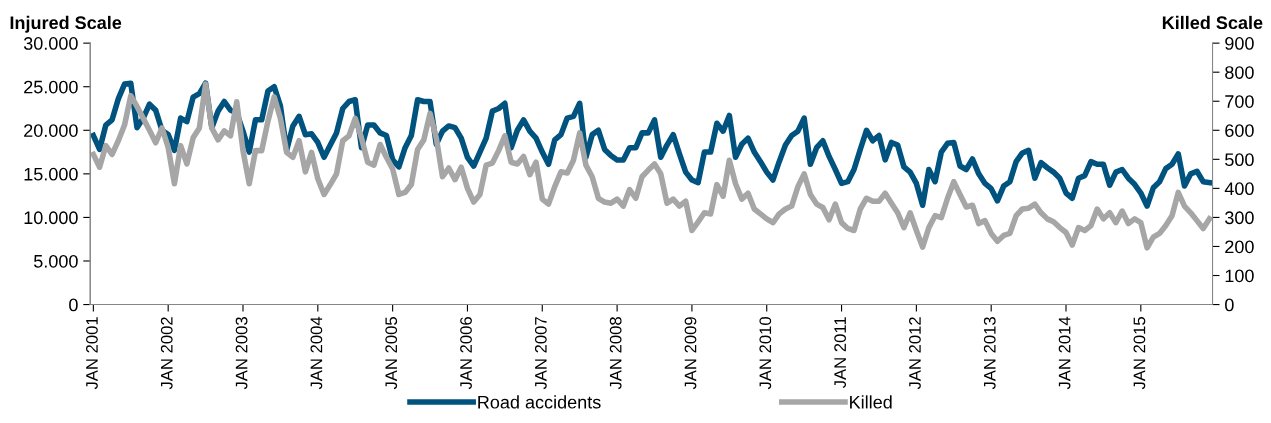  What do you see at coordinates (1064, 353) in the screenshot?
I see `x-tick-label: JAN 2014` at bounding box center [1064, 353].